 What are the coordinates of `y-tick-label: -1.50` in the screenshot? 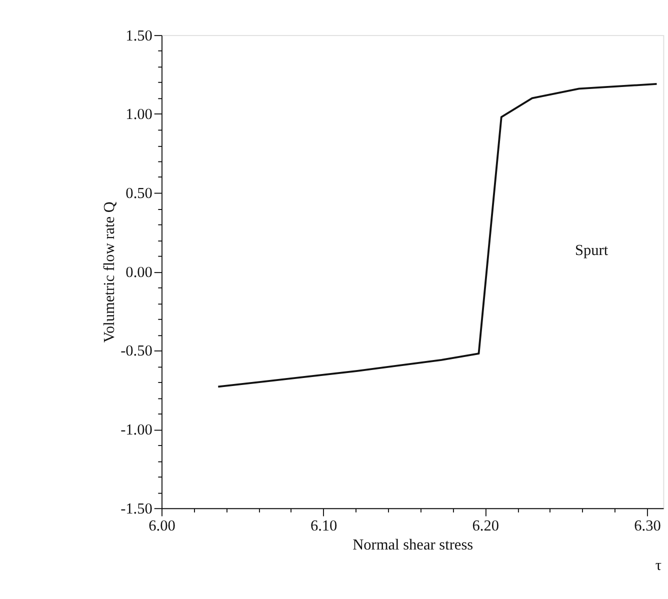 It's located at (136, 509).